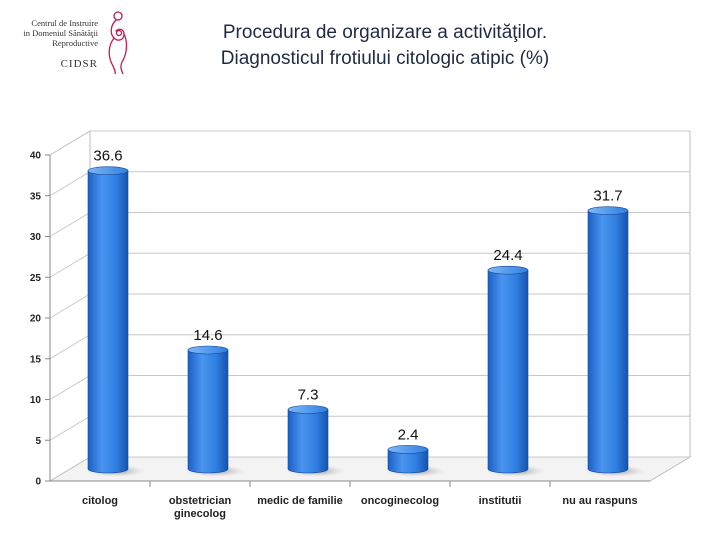 This screenshot has width=720, height=540. Describe the element at coordinates (36, 237) in the screenshot. I see `y-tick-label: 30` at that location.